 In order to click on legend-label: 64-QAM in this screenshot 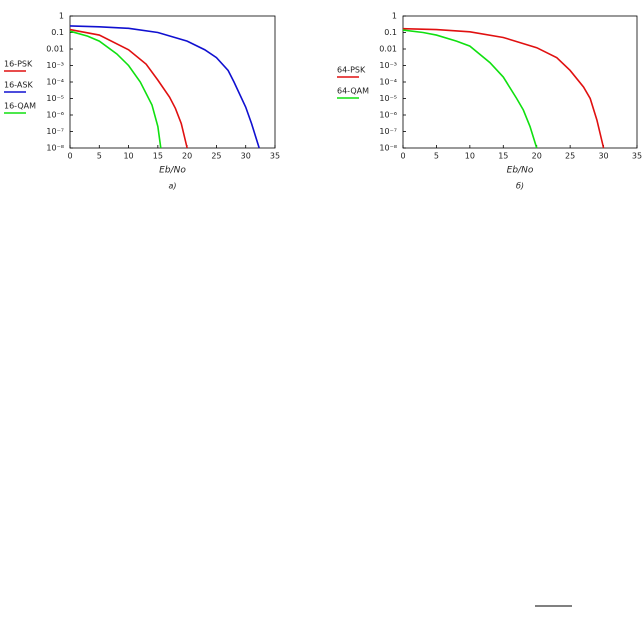, I will do `click(353, 91)`.